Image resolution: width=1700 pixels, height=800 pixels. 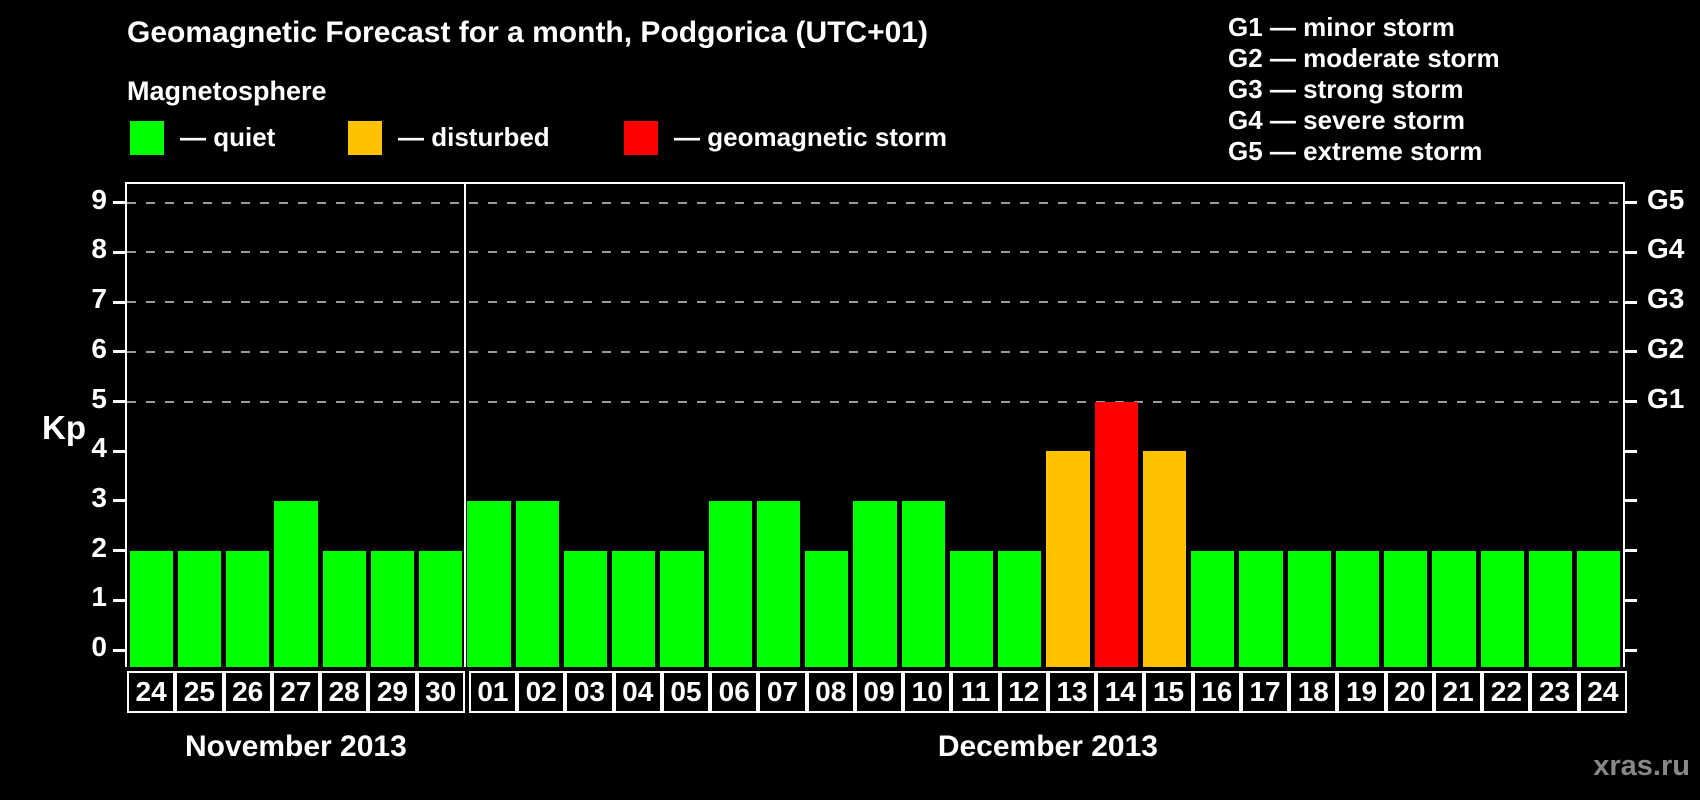 What do you see at coordinates (1641, 766) in the screenshot?
I see `watermark: xras.ru` at bounding box center [1641, 766].